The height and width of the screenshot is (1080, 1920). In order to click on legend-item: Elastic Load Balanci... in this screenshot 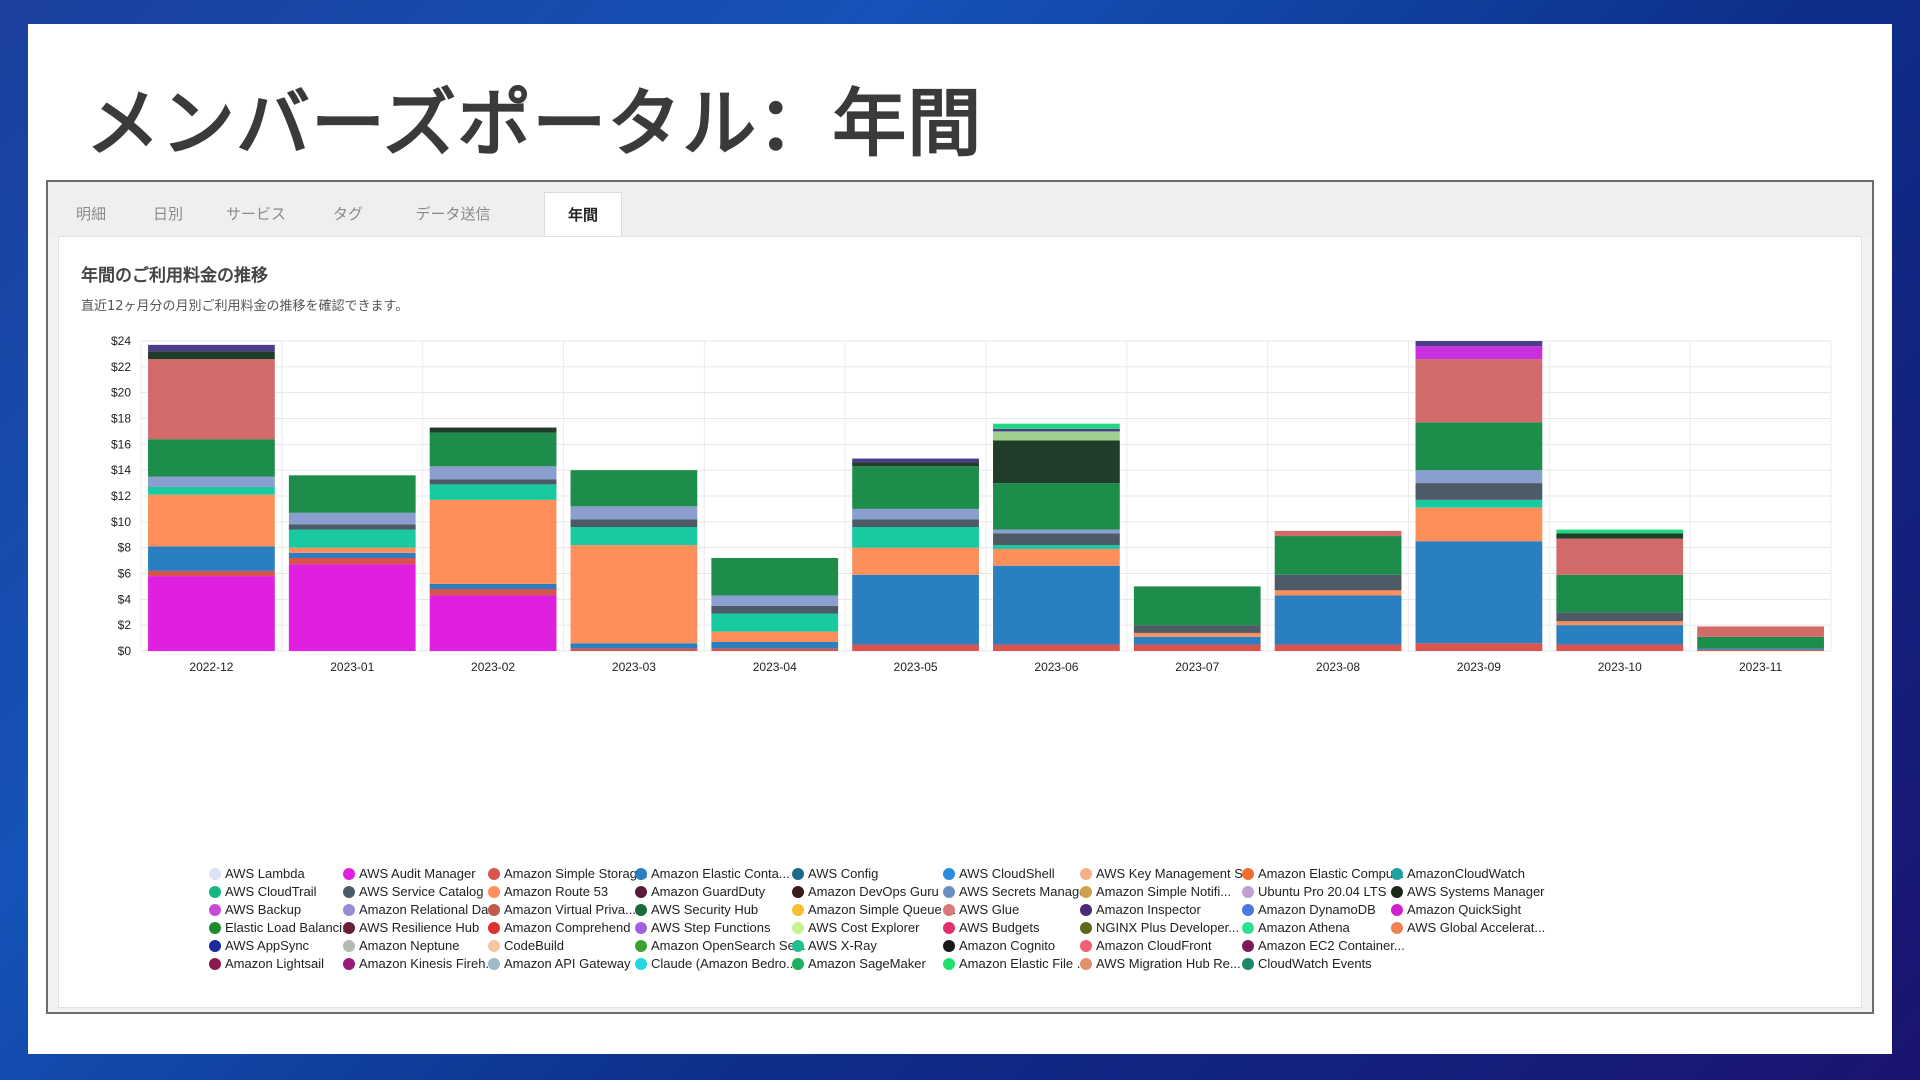, I will do `click(281, 928)`.